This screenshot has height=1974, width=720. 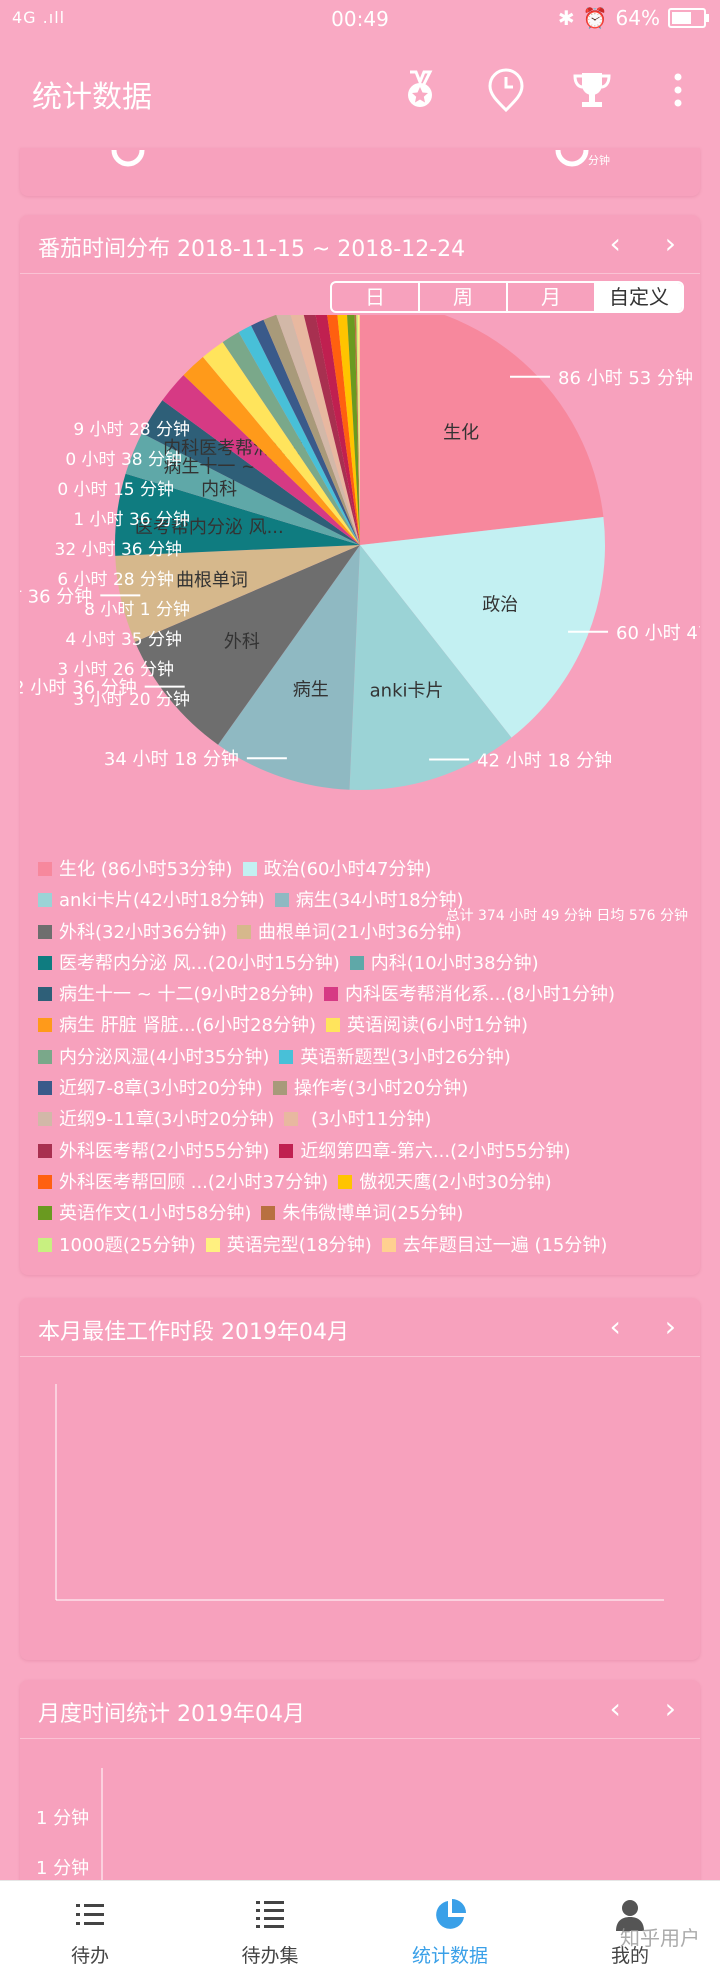 What do you see at coordinates (443, 962) in the screenshot?
I see `legend-item: 内科(10小时38分钟)` at bounding box center [443, 962].